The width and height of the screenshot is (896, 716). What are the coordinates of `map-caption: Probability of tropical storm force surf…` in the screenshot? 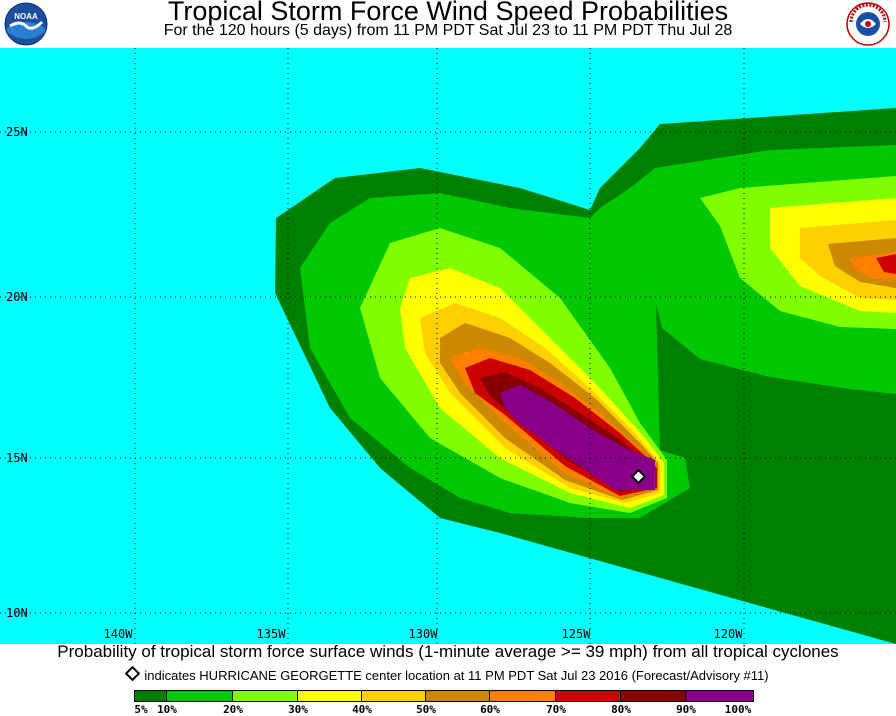 It's located at (448, 651).